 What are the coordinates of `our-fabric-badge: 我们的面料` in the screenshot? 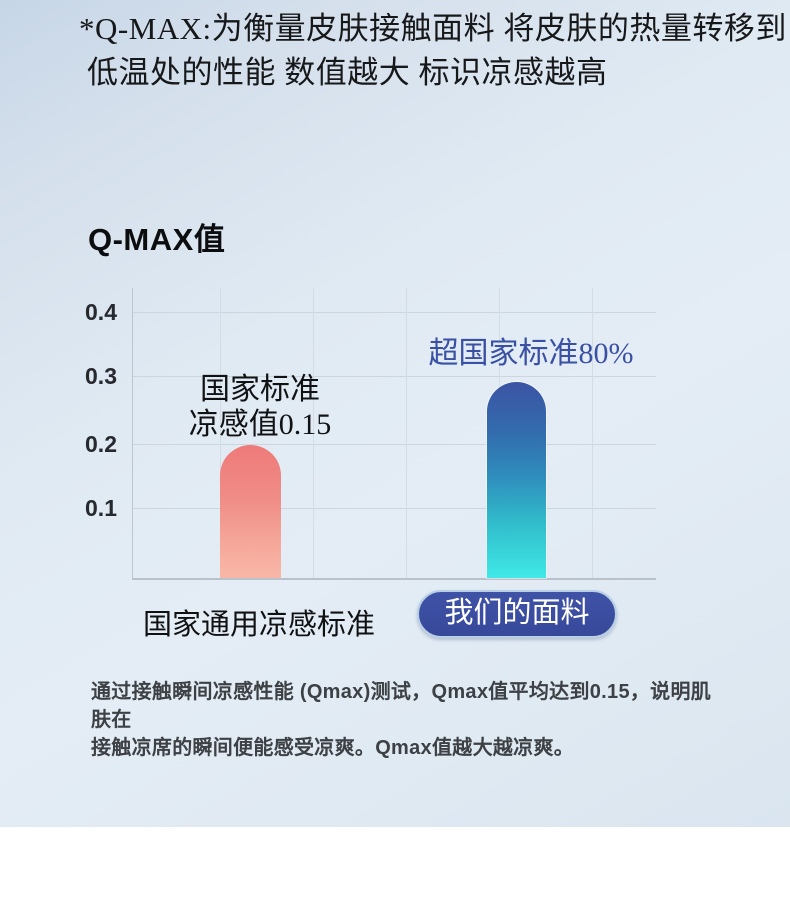 It's located at (517, 614).